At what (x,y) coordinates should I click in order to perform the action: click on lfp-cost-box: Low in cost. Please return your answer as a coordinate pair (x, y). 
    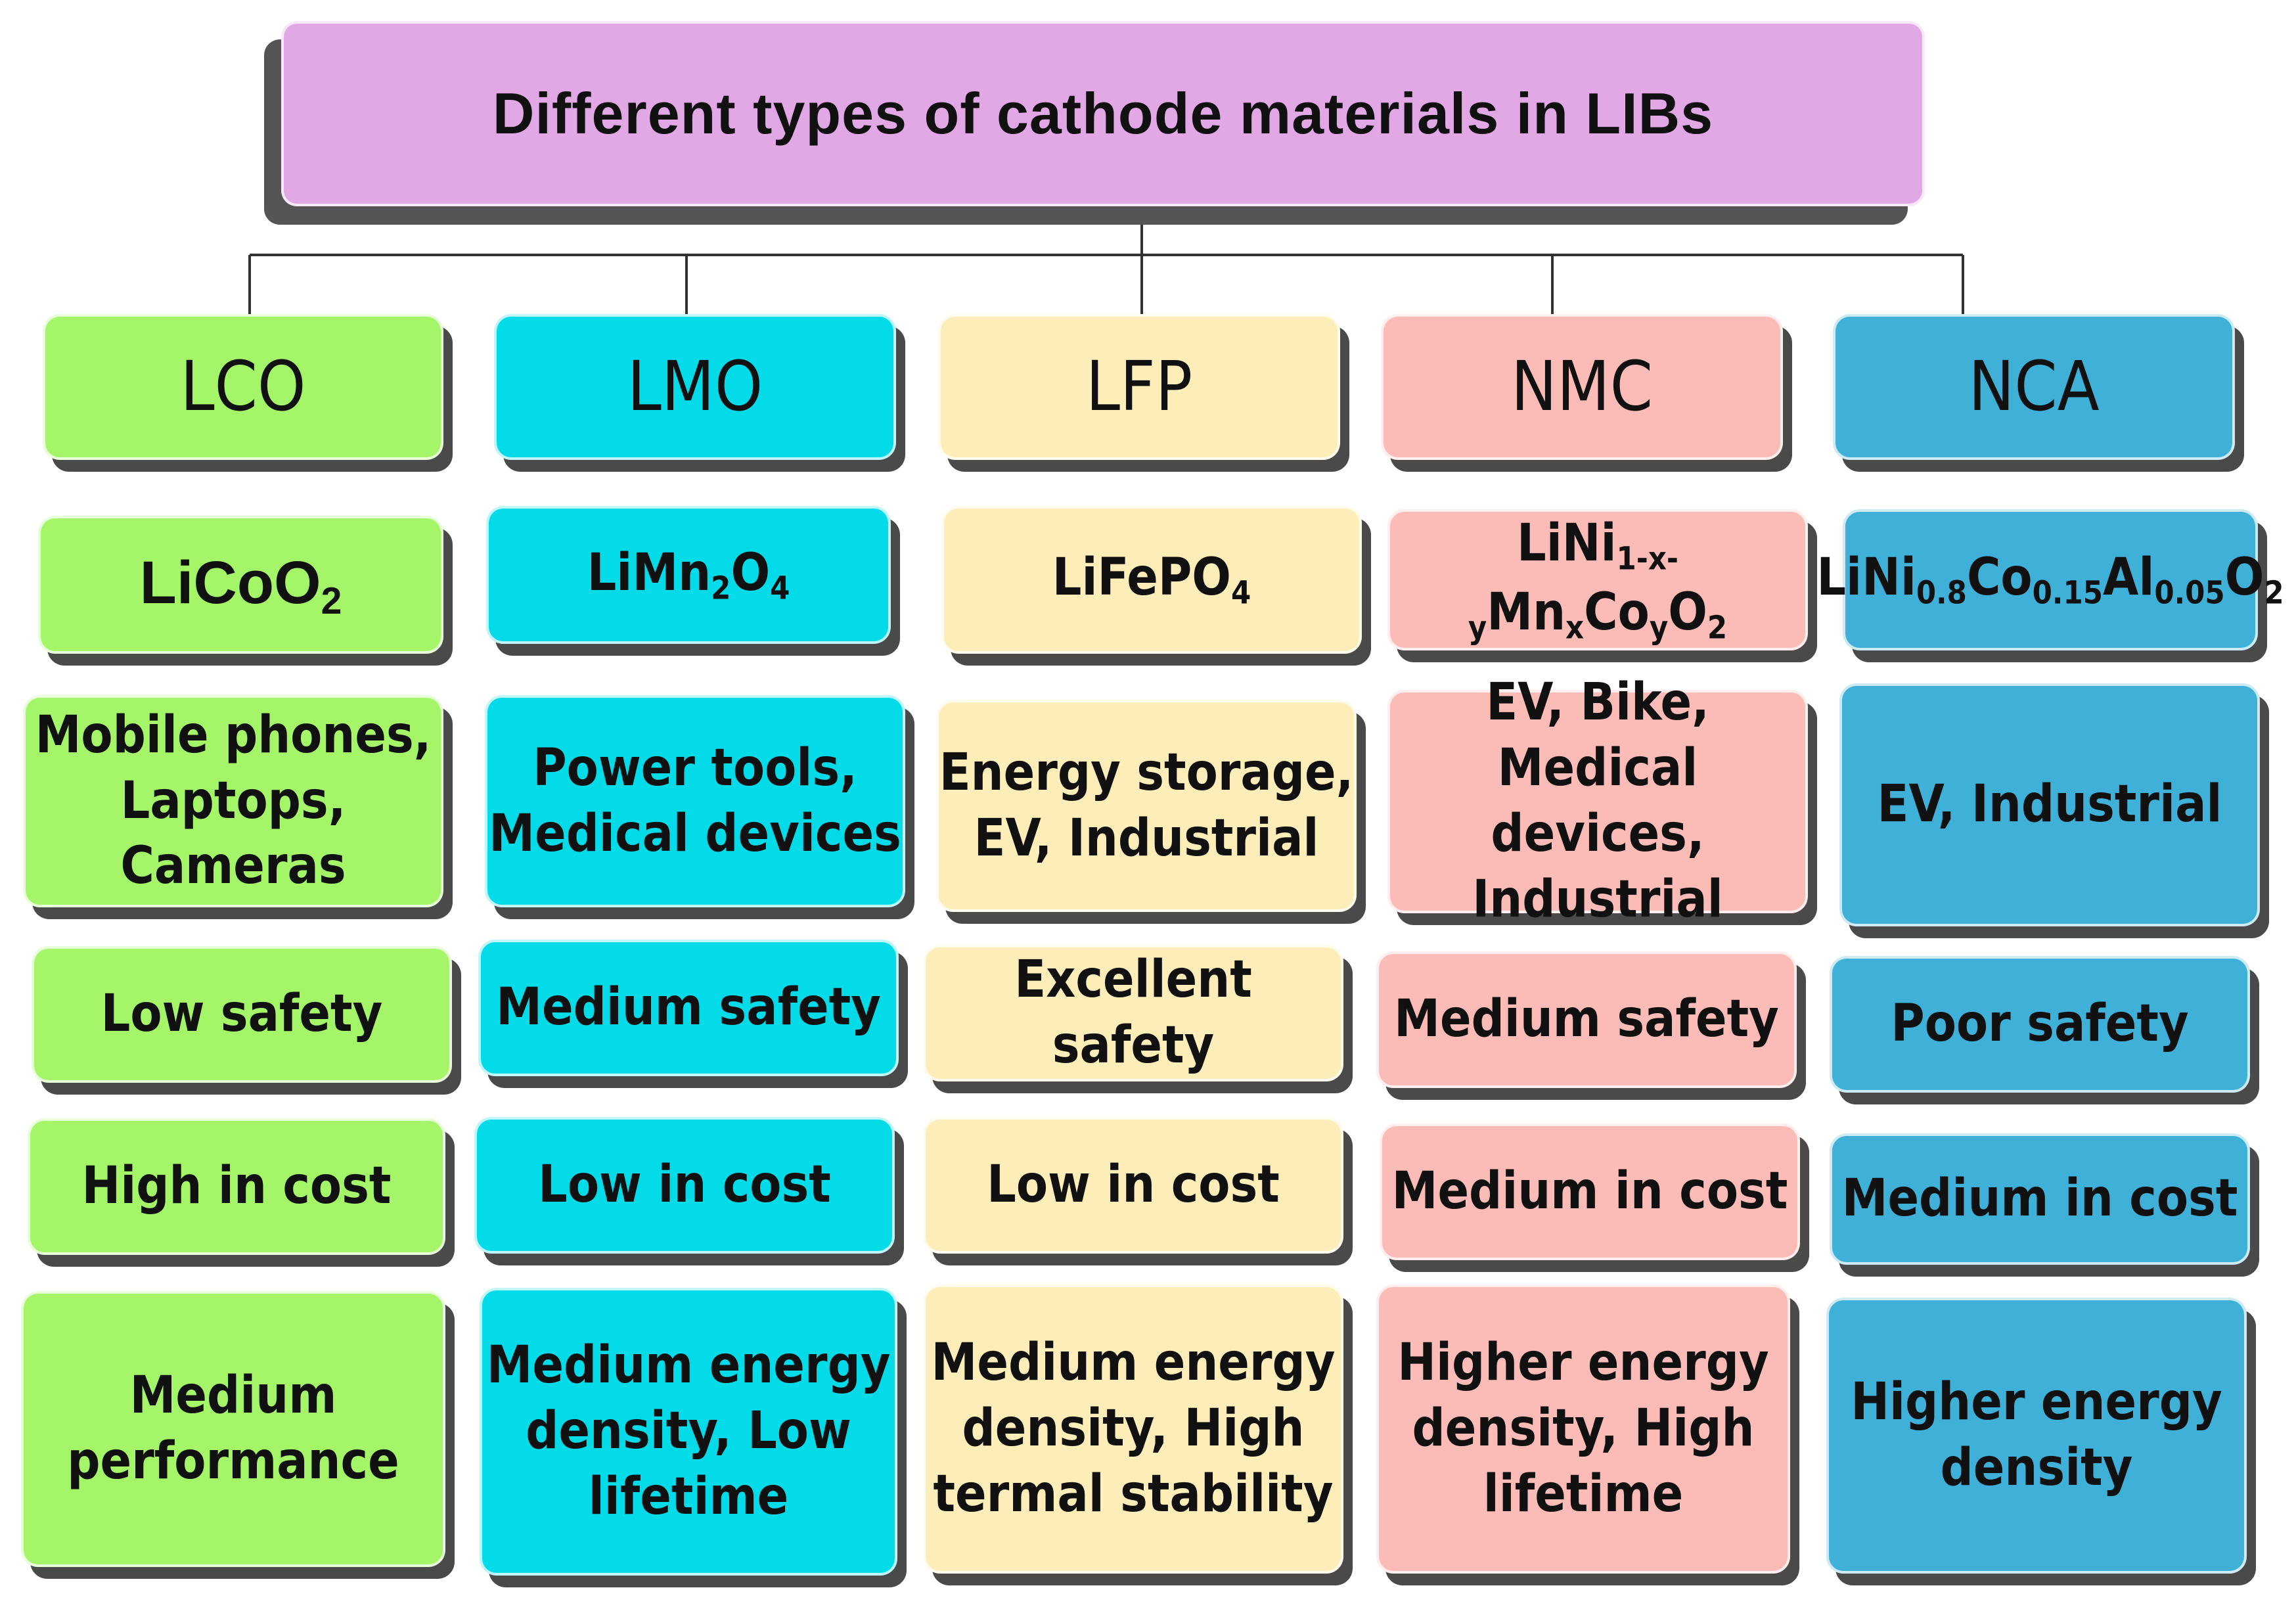
    Looking at the image, I should click on (1133, 1185).